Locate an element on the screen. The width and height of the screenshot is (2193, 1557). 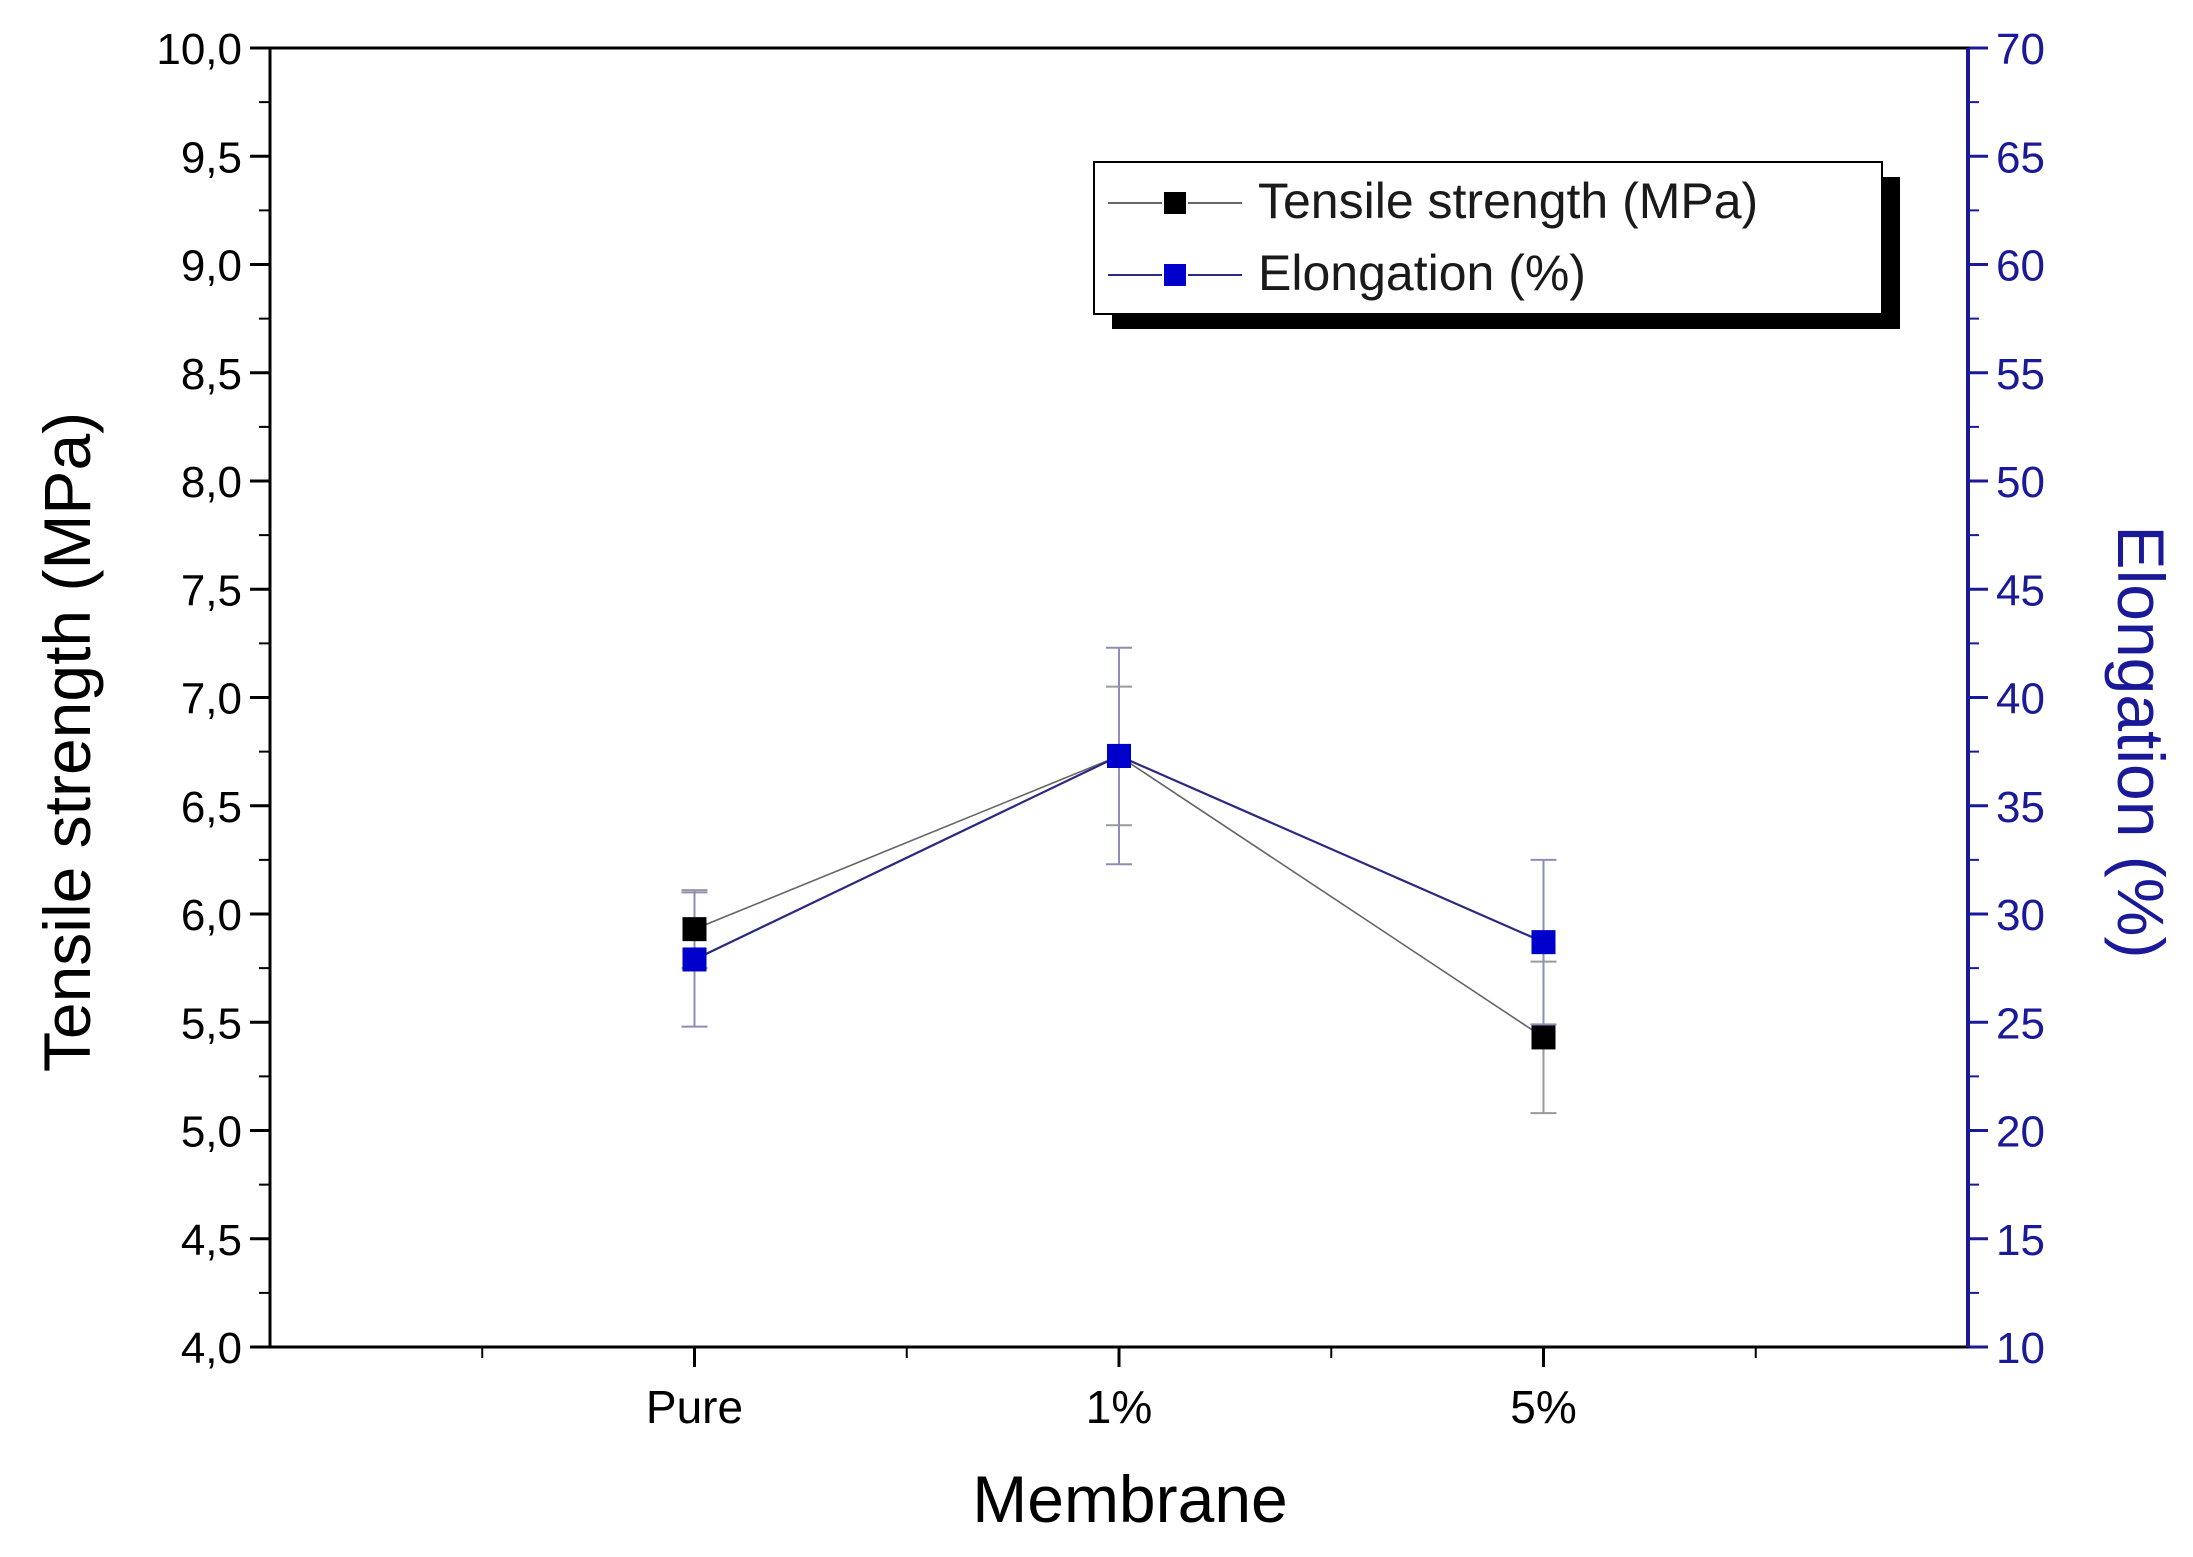
y2-axis-title: Elongation (%) is located at coordinates (2141, 742).